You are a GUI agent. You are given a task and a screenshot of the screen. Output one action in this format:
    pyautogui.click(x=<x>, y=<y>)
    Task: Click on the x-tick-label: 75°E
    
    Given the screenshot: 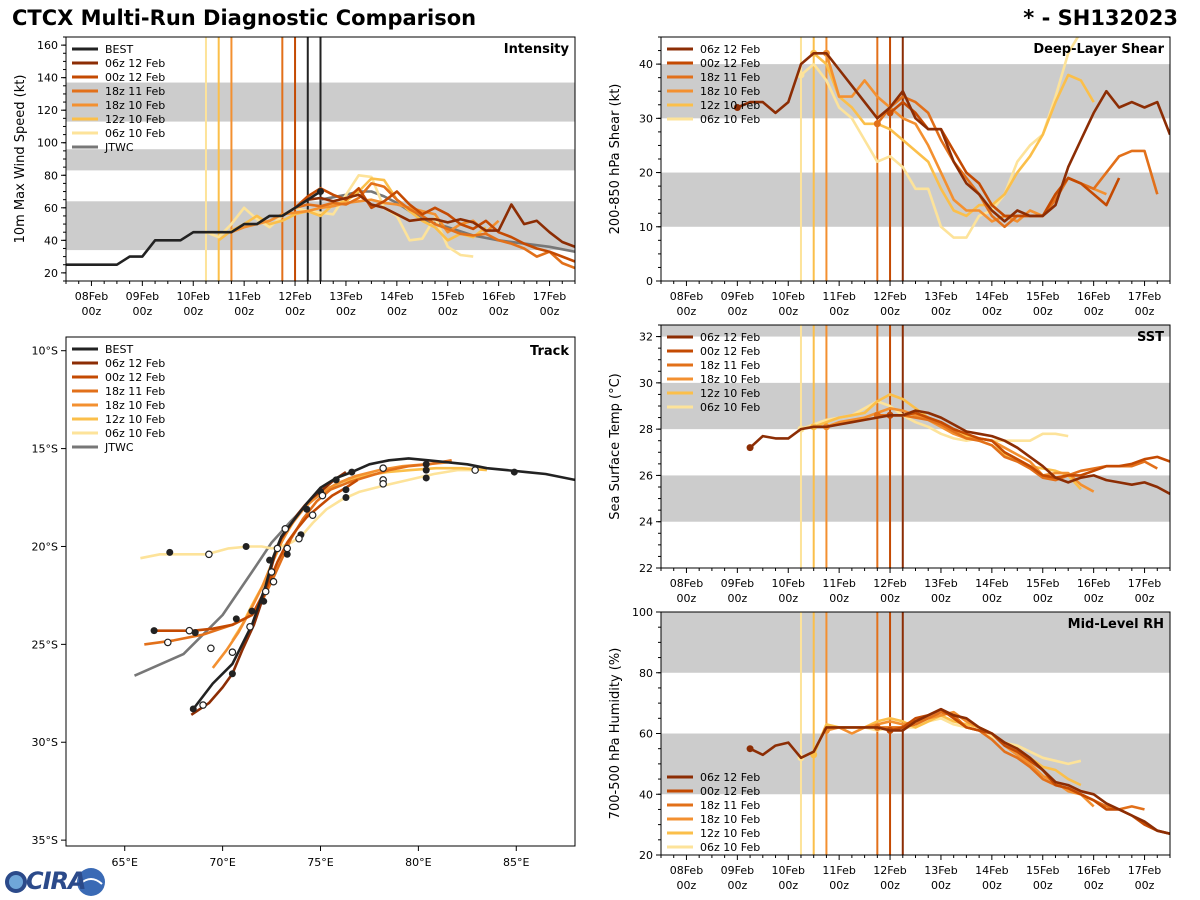 What is the action you would take?
    pyautogui.click(x=320, y=862)
    